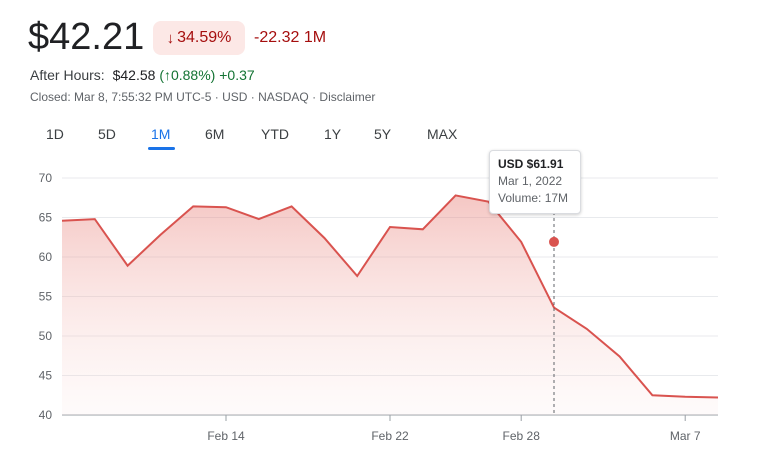 Image resolution: width=768 pixels, height=453 pixels. What do you see at coordinates (55, 134) in the screenshot?
I see `tab-1d: 1D` at bounding box center [55, 134].